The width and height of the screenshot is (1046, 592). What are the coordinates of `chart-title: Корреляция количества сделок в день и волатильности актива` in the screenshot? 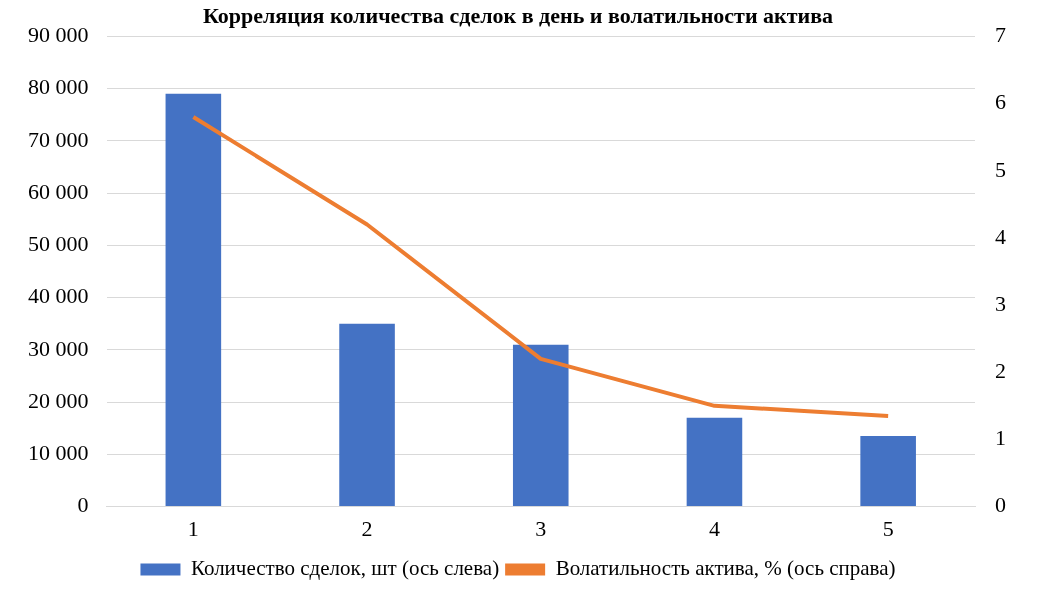 It's located at (518, 15).